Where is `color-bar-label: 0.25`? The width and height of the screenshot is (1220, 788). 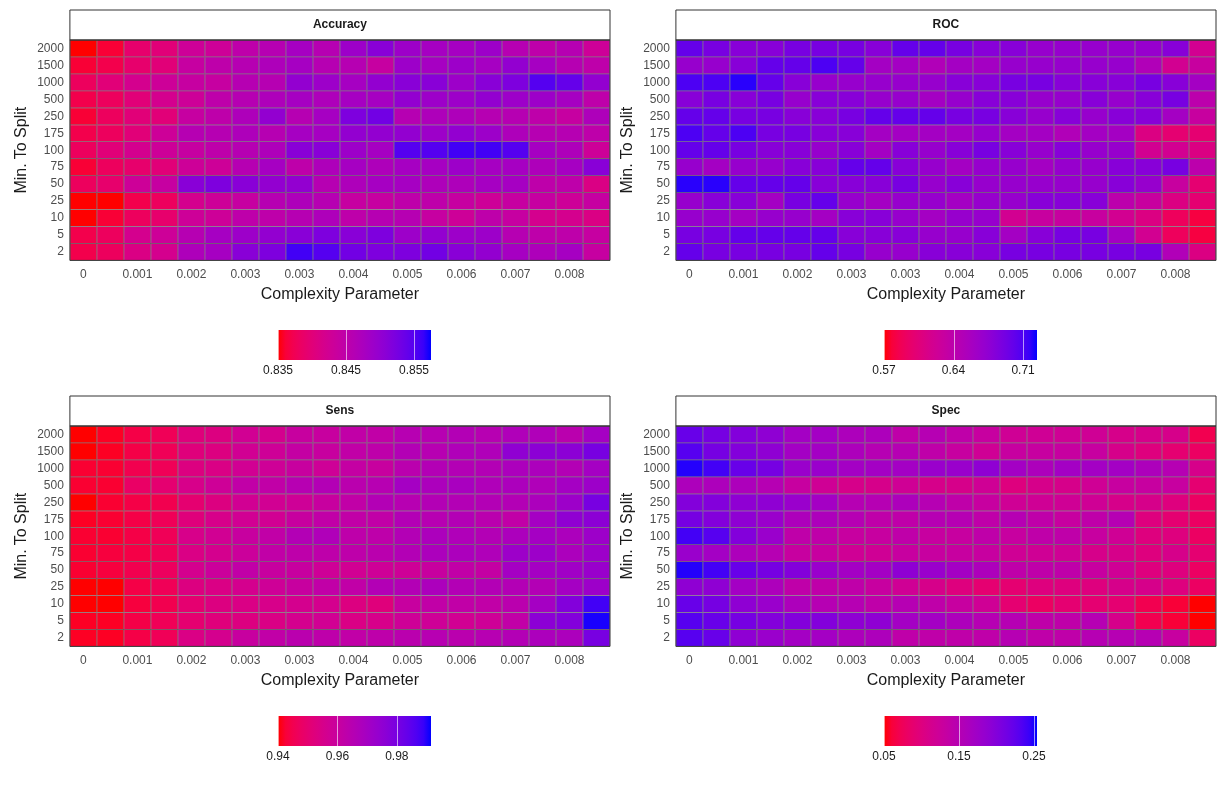 color-bar-label: 0.25 is located at coordinates (1034, 756).